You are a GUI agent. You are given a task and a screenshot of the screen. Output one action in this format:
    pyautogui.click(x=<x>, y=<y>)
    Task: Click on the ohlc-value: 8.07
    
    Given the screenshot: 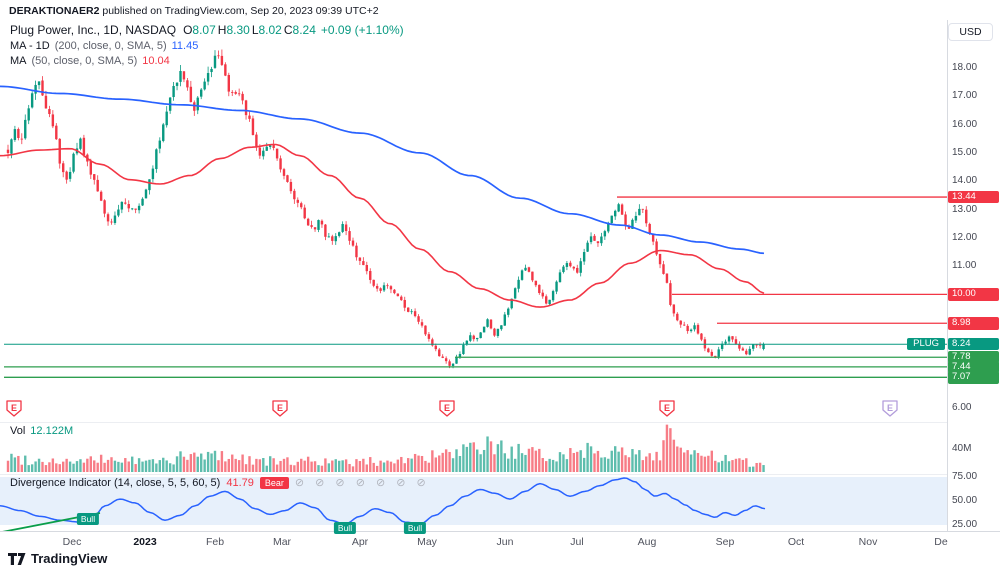 What is the action you would take?
    pyautogui.click(x=204, y=30)
    